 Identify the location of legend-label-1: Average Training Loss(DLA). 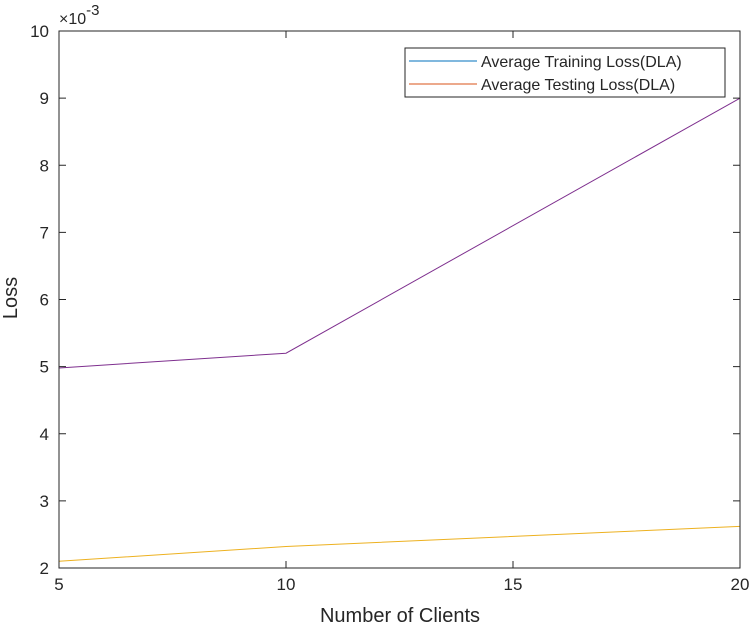
(581, 62).